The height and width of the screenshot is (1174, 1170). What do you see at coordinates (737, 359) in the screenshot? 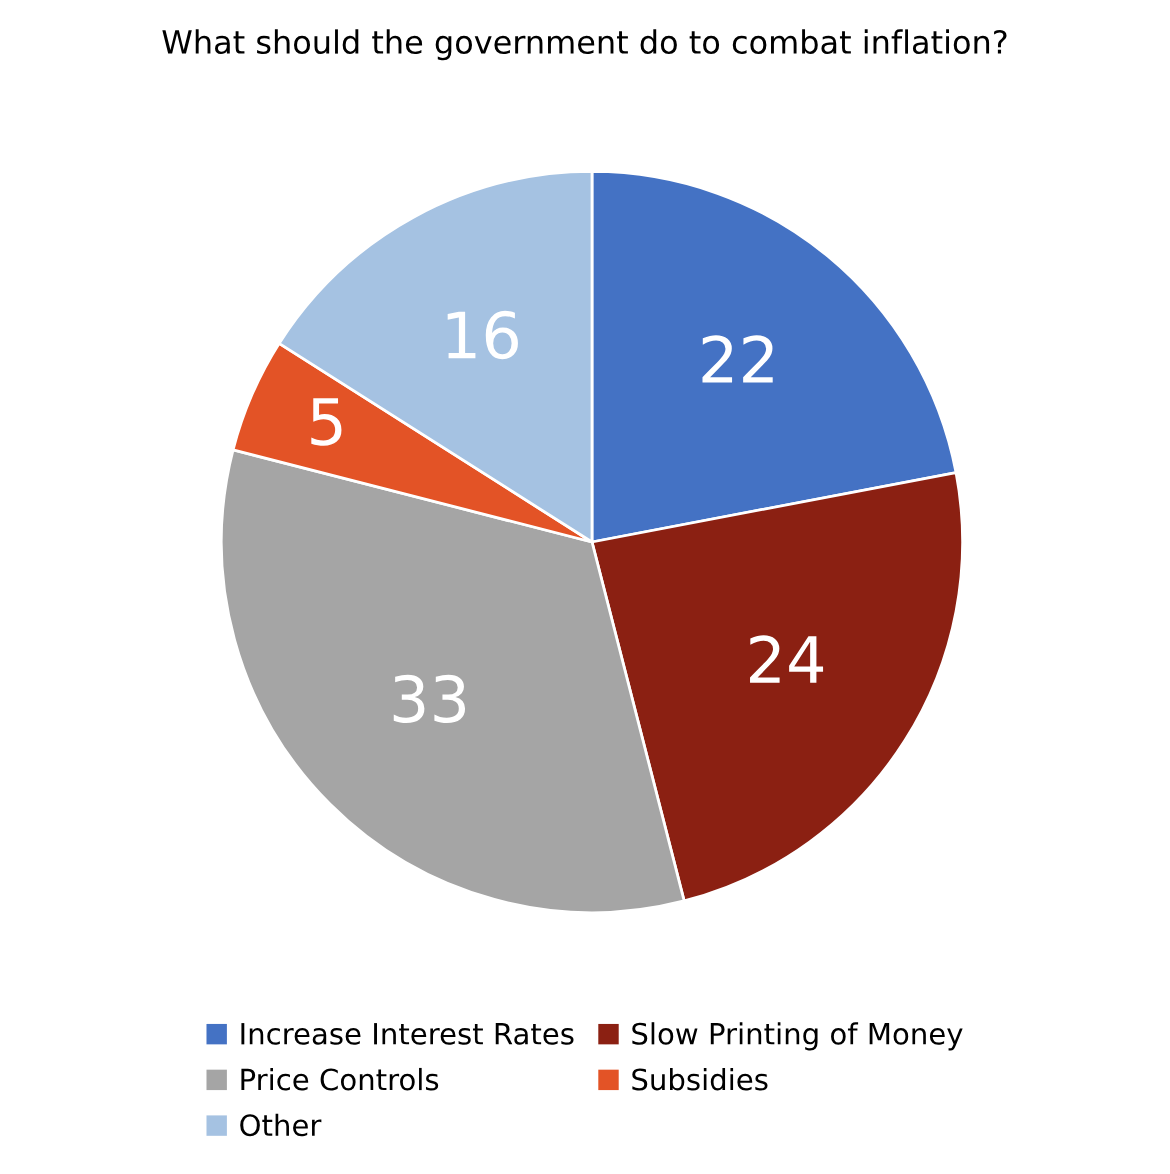
I see `data-label: 22` at bounding box center [737, 359].